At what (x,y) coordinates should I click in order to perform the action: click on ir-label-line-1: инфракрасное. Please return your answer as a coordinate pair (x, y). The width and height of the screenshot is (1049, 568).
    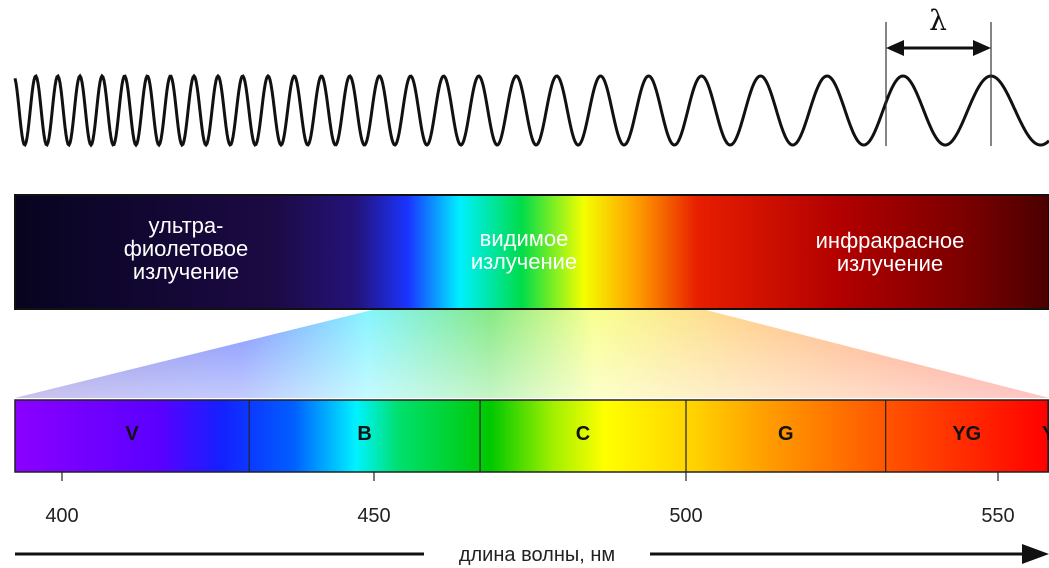
    Looking at the image, I should click on (890, 240).